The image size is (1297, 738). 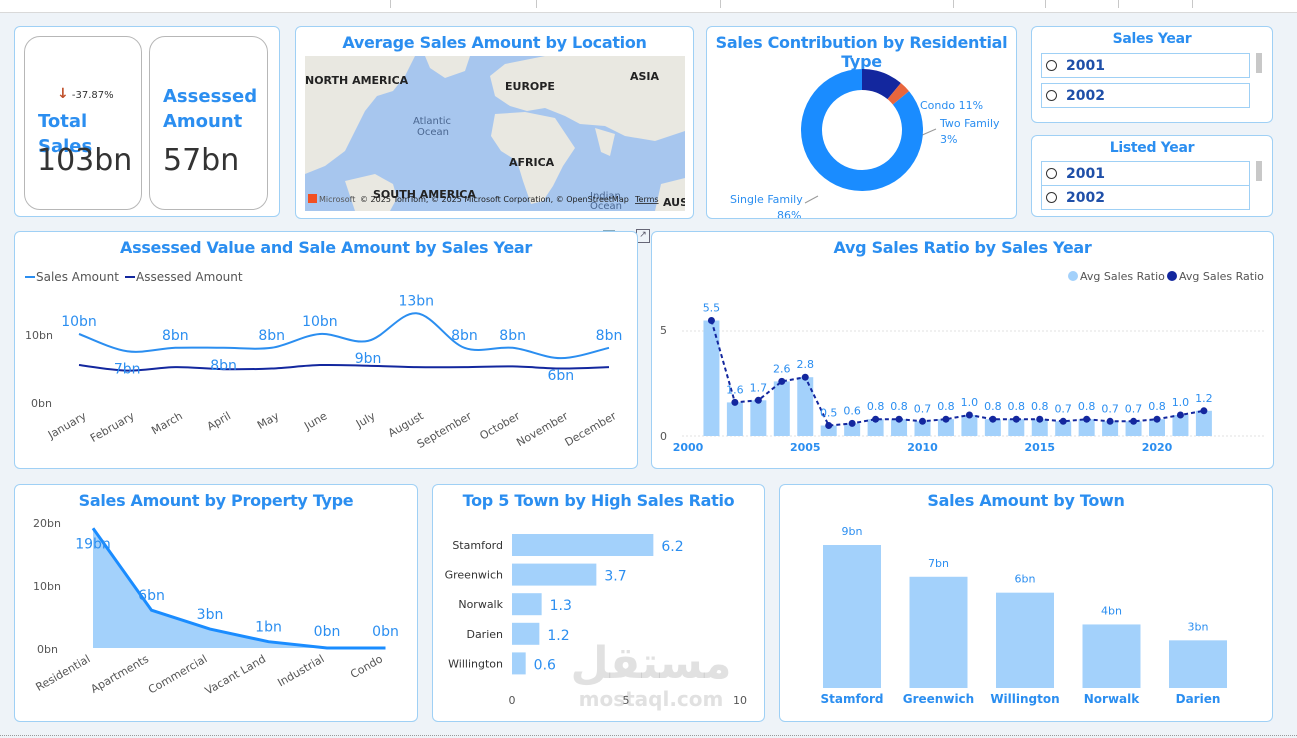 I want to click on data-label-assessed: 9bn, so click(x=368, y=359).